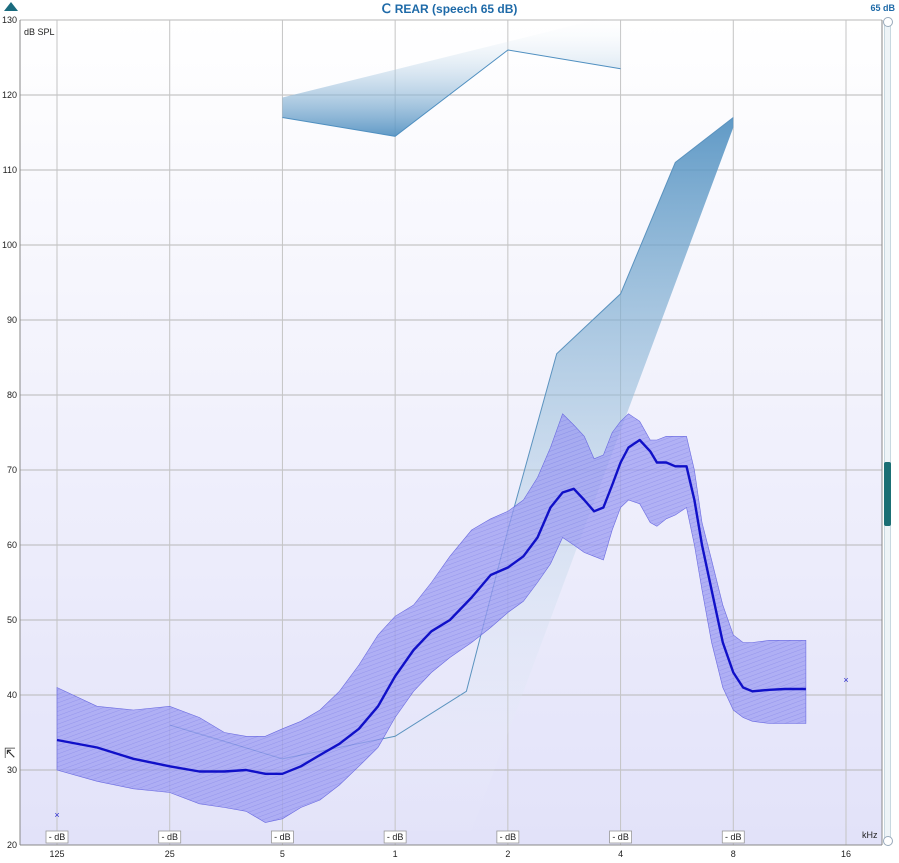  I want to click on y-tick-label: 70, so click(12, 470).